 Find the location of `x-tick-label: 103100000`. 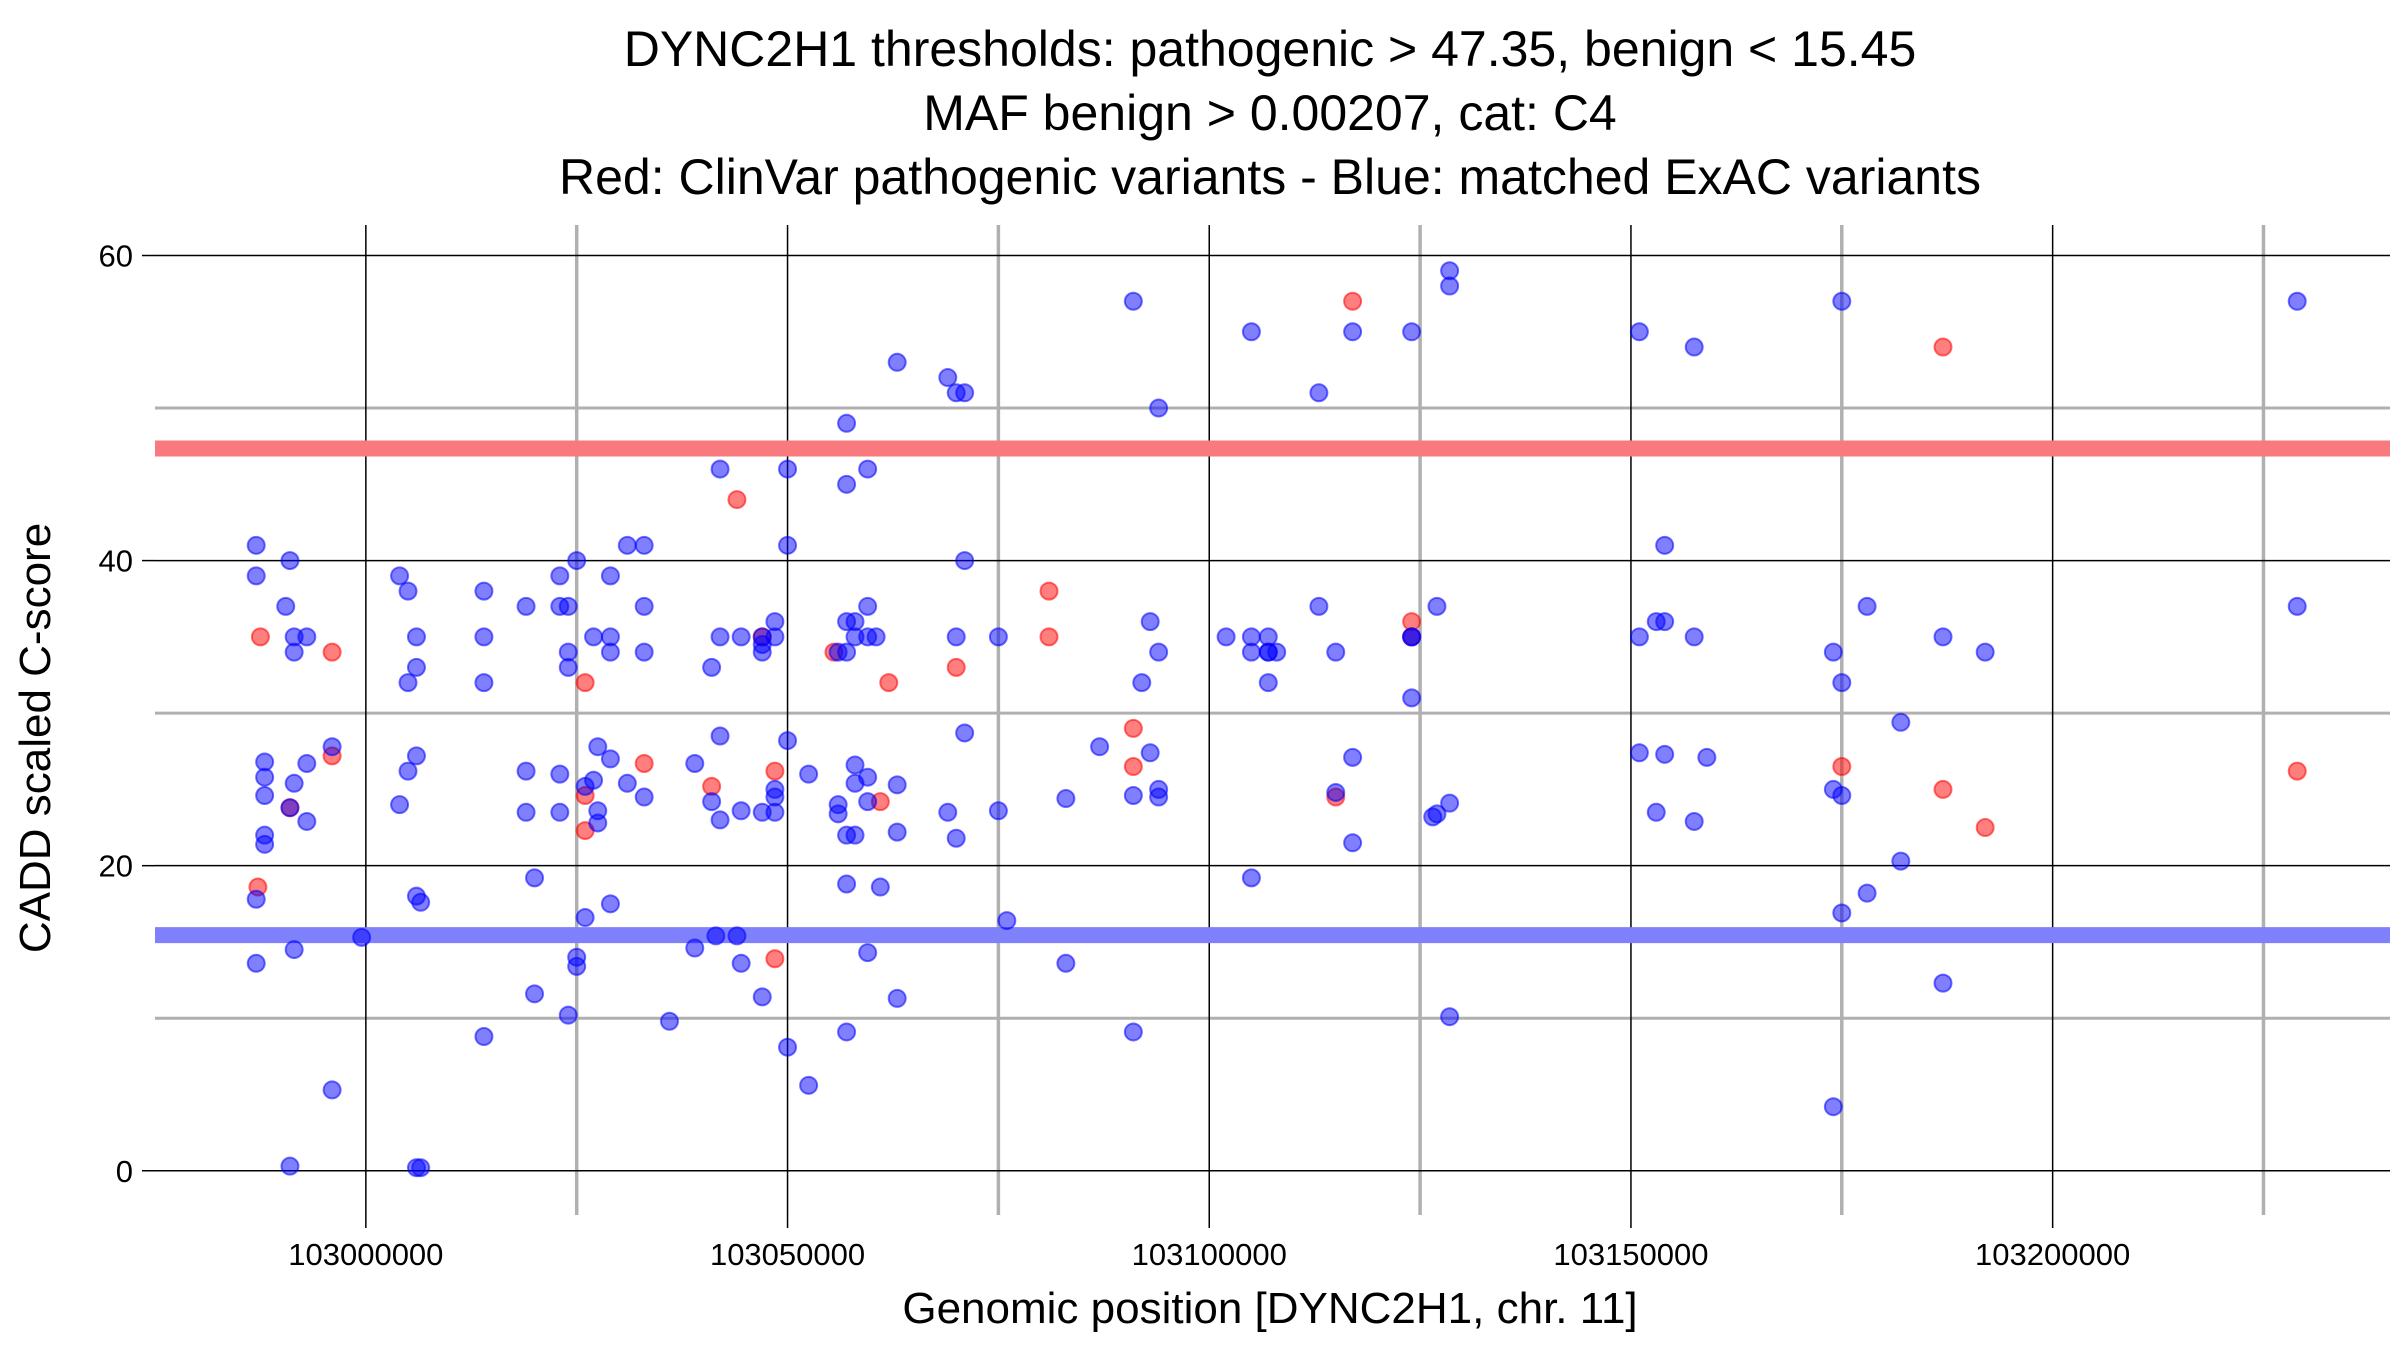

x-tick-label: 103100000 is located at coordinates (1209, 1254).